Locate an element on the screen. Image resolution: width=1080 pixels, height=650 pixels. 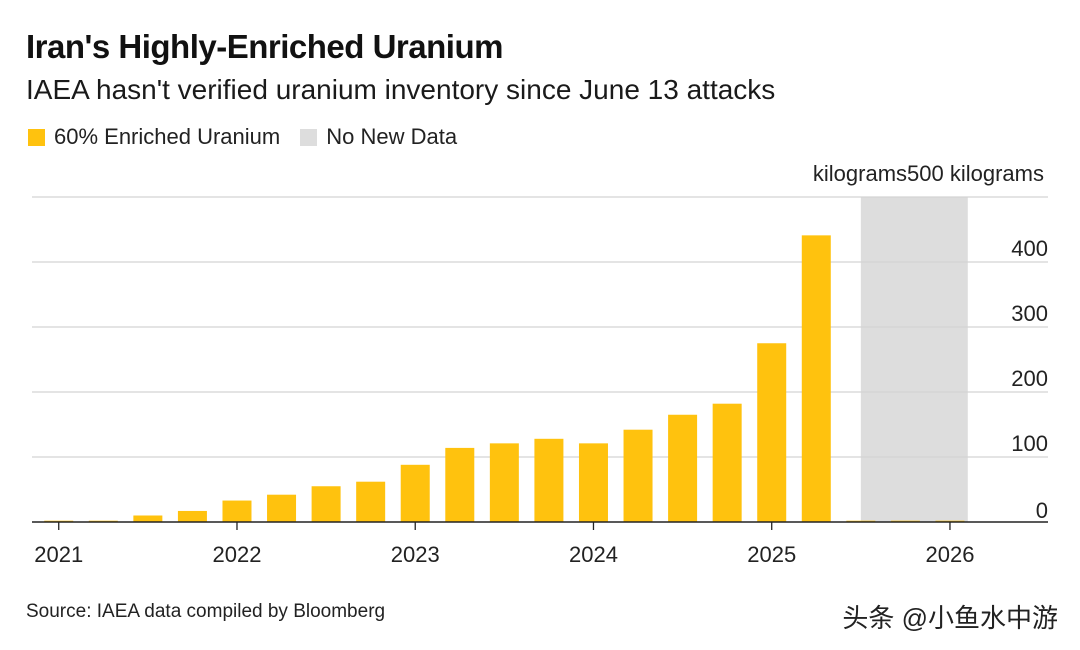
chart-title: Iran's Highly-Enriched Uranium is located at coordinates (264, 46).